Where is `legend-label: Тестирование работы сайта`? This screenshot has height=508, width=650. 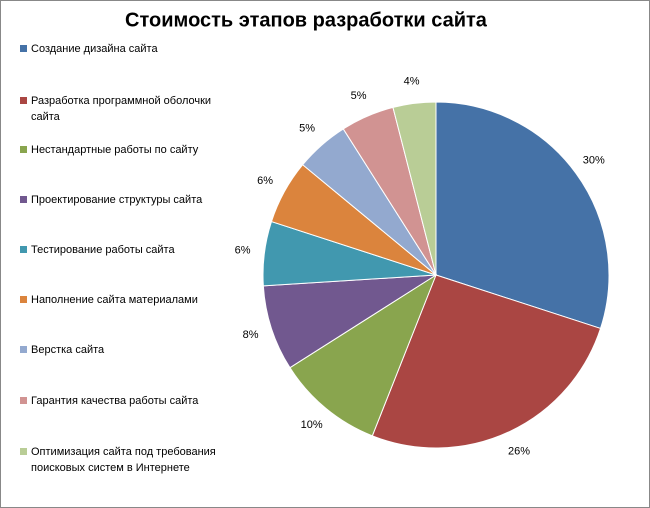
legend-label: Тестирование работы сайта is located at coordinates (103, 250).